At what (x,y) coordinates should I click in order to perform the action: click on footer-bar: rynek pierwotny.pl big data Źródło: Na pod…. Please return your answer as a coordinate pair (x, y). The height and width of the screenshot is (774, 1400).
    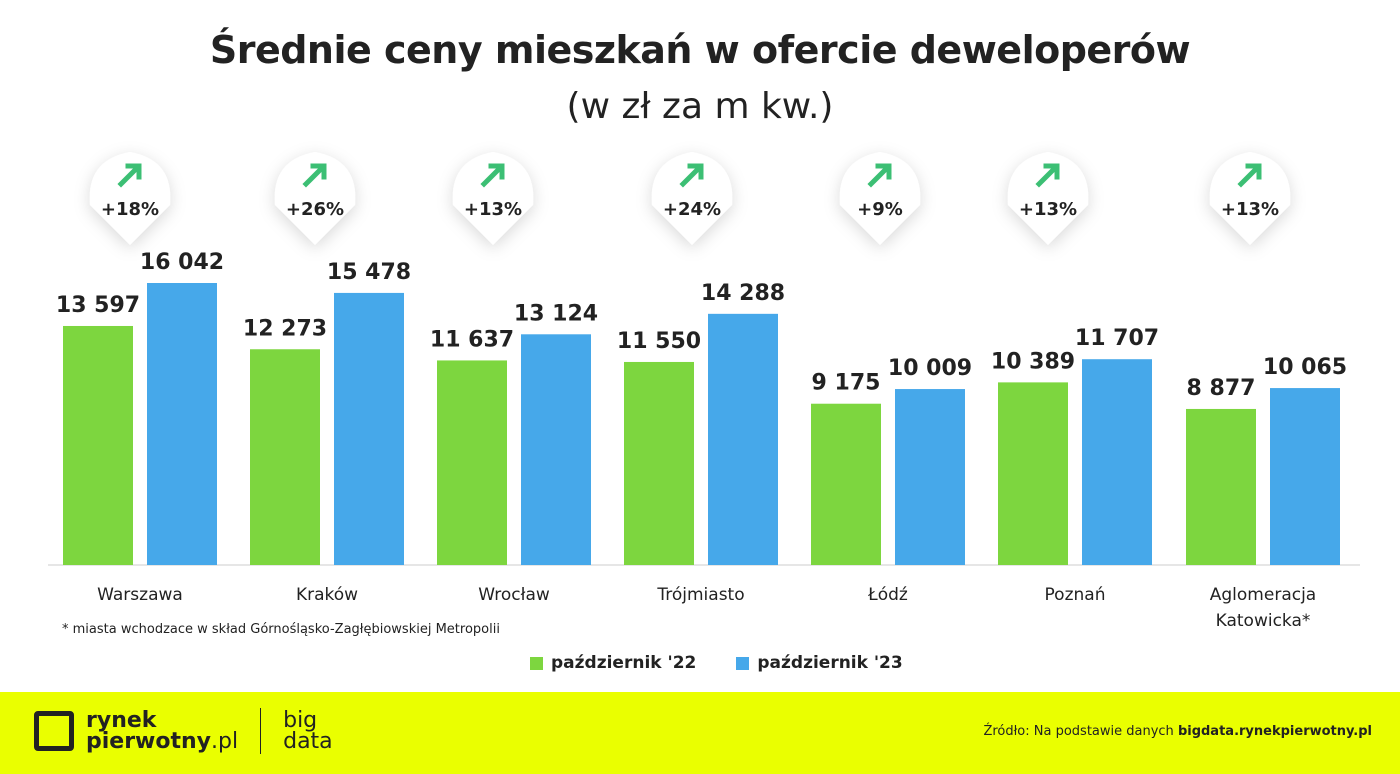
    Looking at the image, I should click on (700, 733).